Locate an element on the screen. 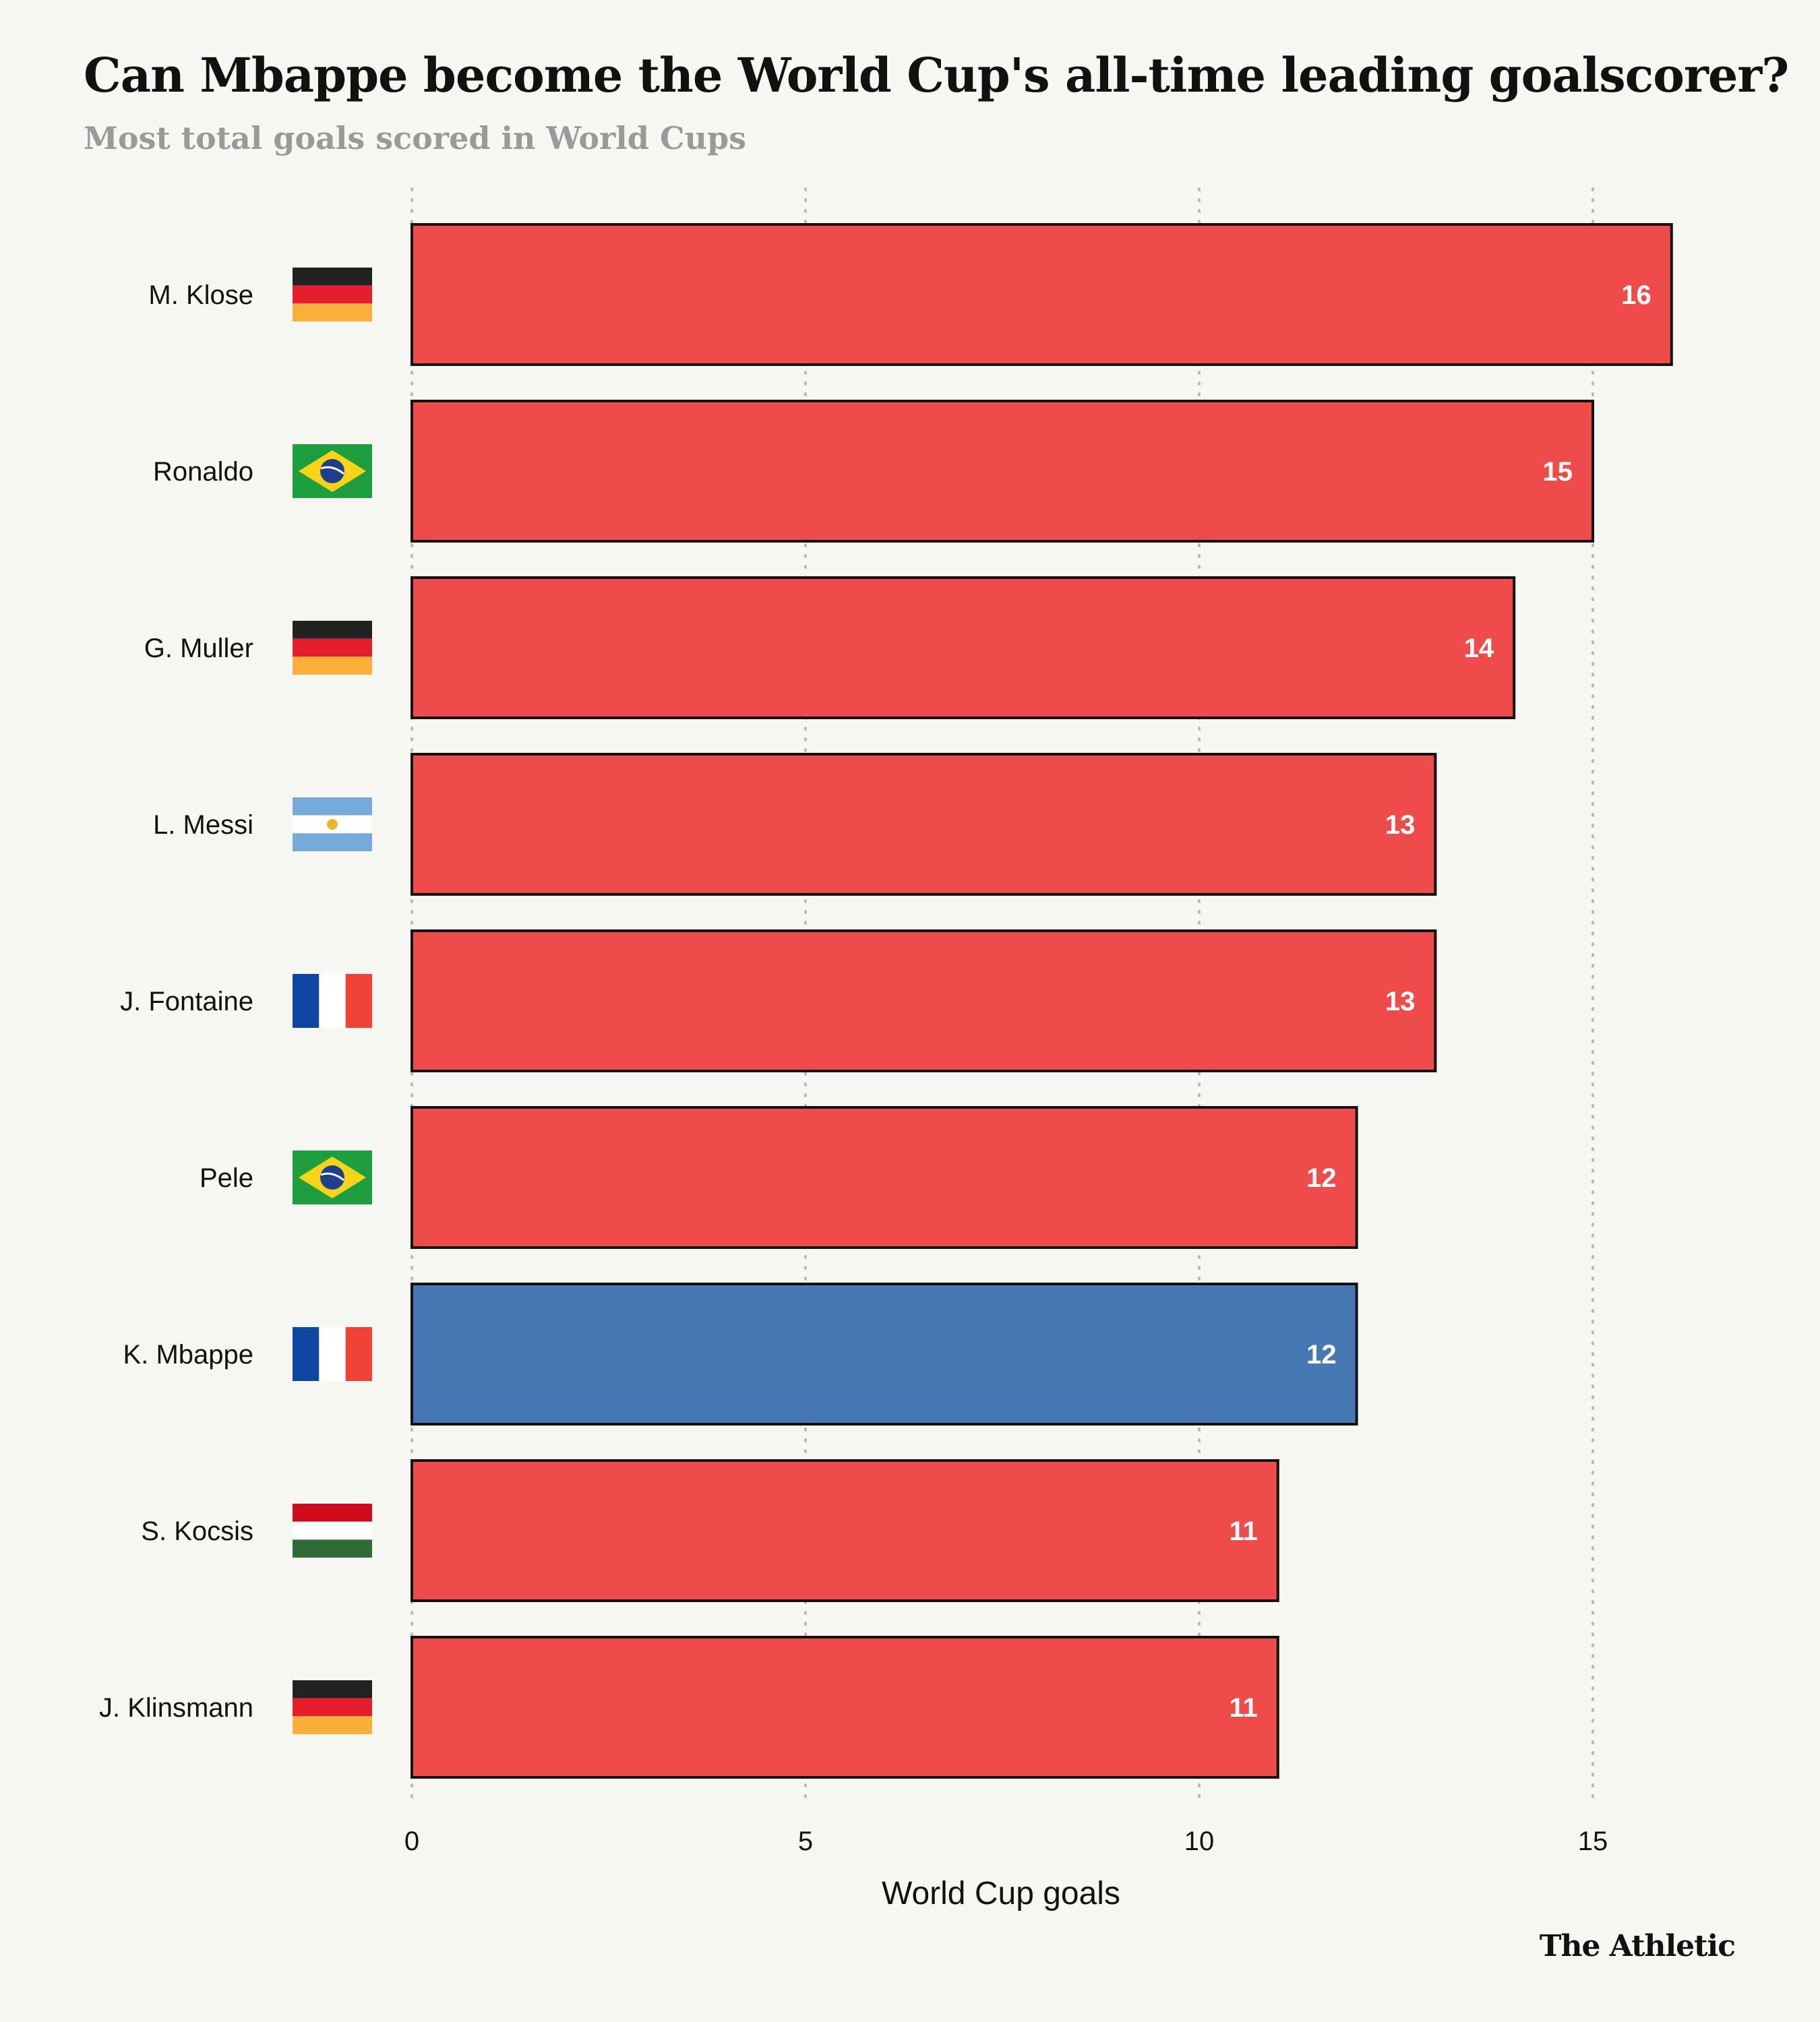 The height and width of the screenshot is (2022, 1820). x-axis: 0 5 10 15 World Cup goals is located at coordinates (1006, 1869).